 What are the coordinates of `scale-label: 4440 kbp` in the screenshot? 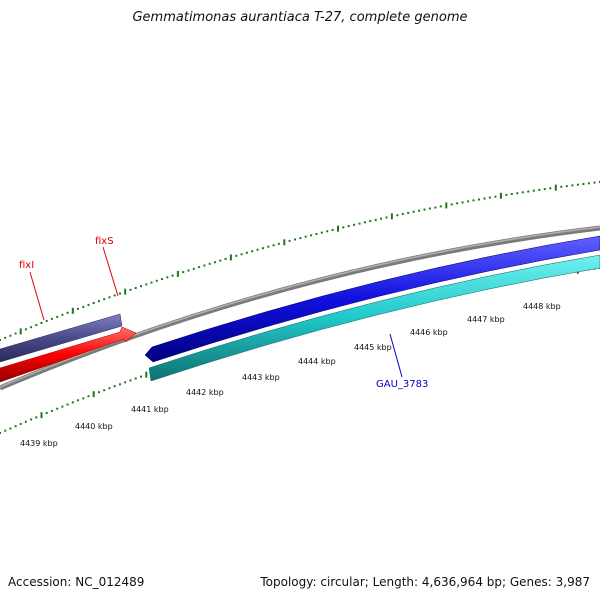 It's located at (94, 426).